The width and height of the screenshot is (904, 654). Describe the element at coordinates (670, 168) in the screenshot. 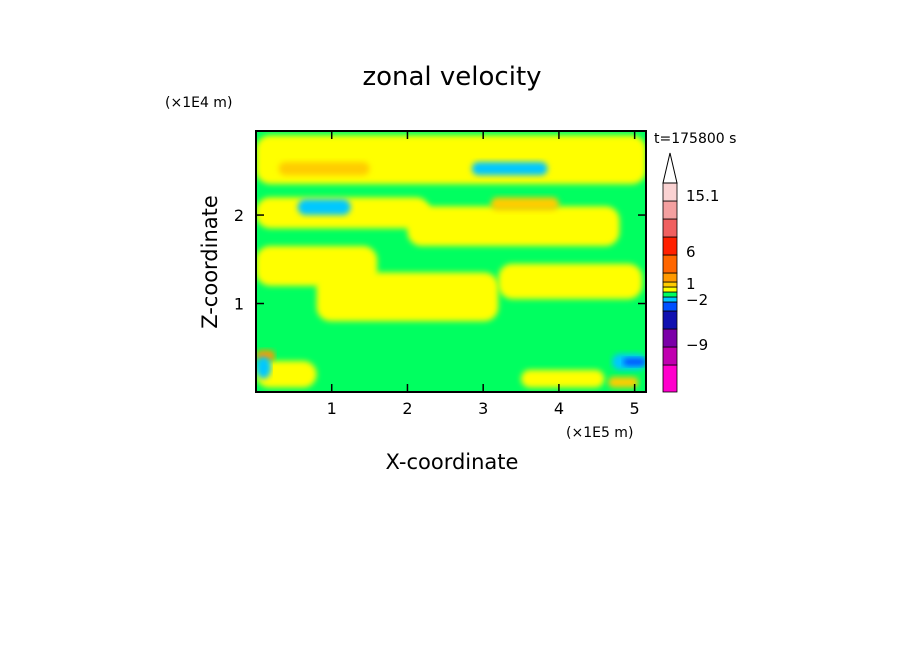

I see `colorbar-arrow` at that location.